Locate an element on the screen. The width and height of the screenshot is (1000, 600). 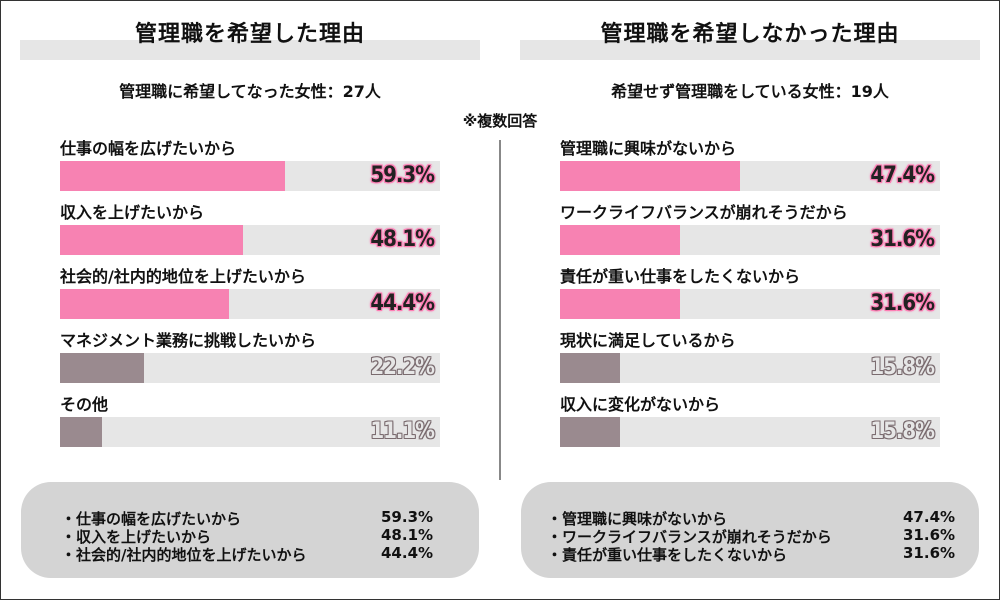
multiple-answer-note: ※複数回答 is located at coordinates (500, 121).